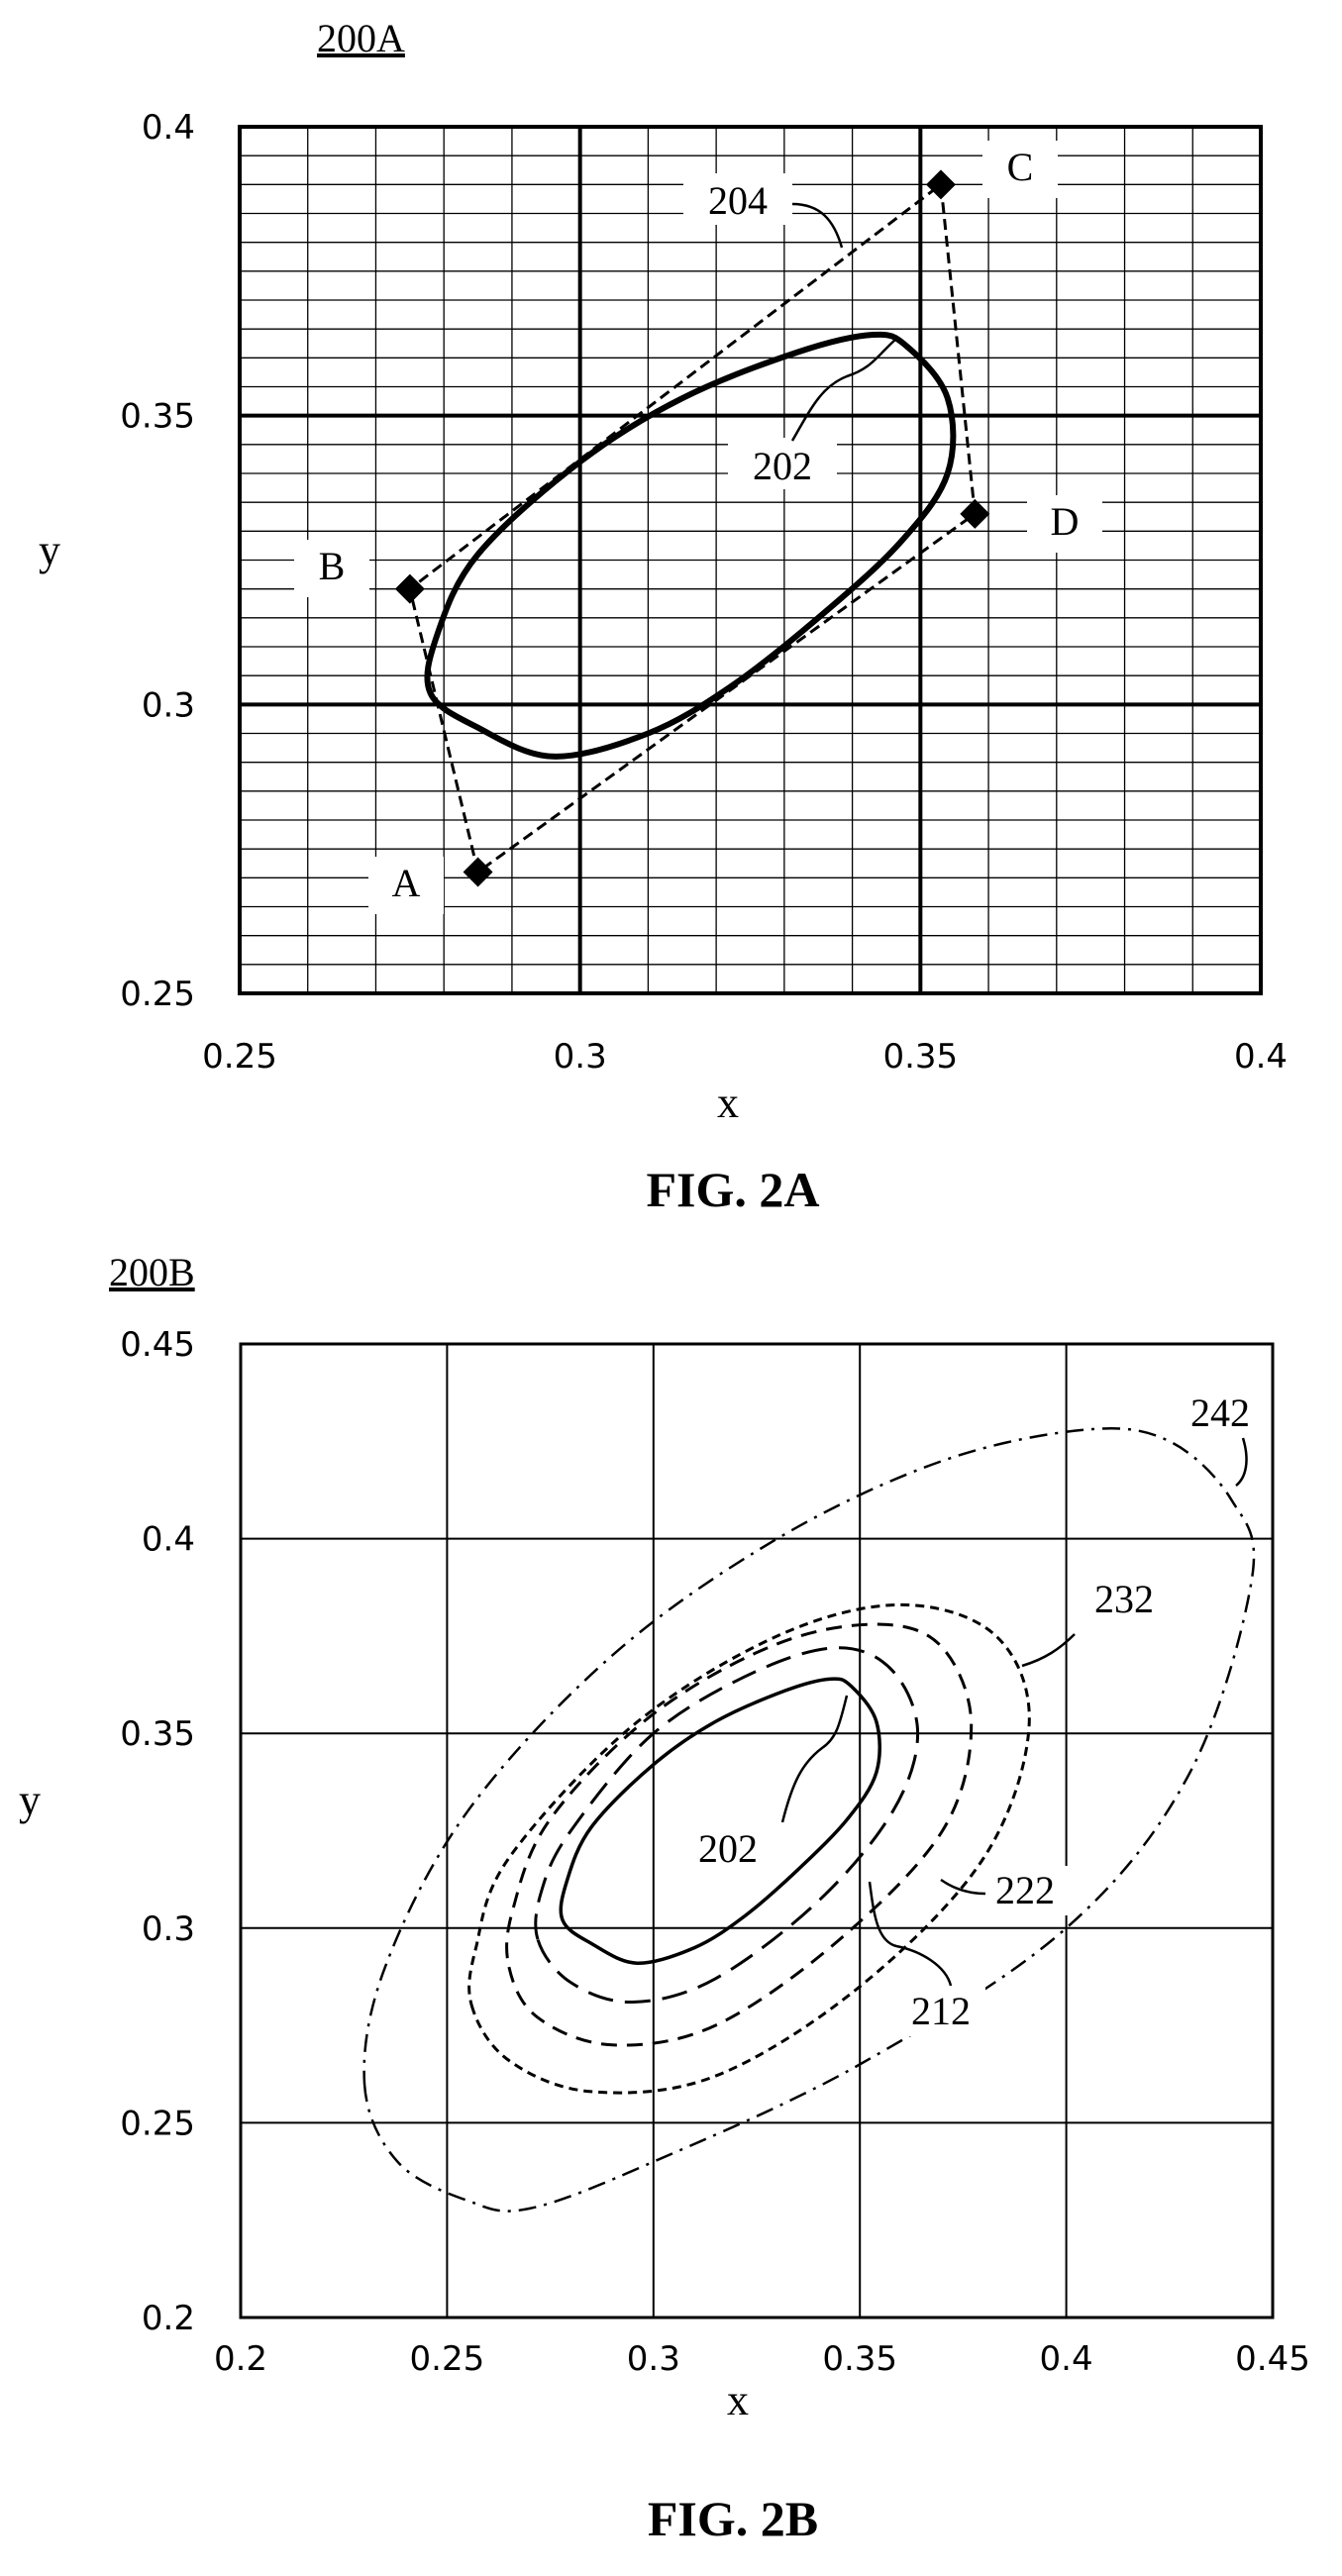  I want to click on fig-2a-y-tick-label: 0.25, so click(157, 994).